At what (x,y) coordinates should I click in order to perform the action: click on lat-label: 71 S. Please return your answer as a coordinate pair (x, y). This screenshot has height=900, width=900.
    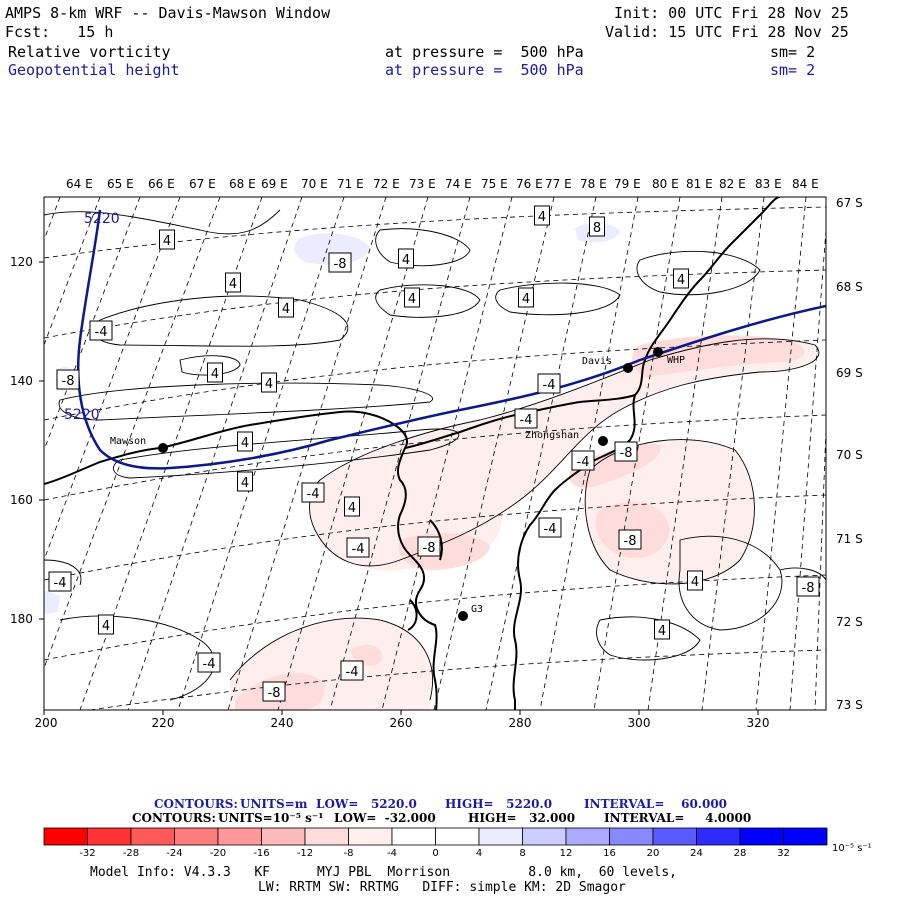
    Looking at the image, I should click on (849, 539).